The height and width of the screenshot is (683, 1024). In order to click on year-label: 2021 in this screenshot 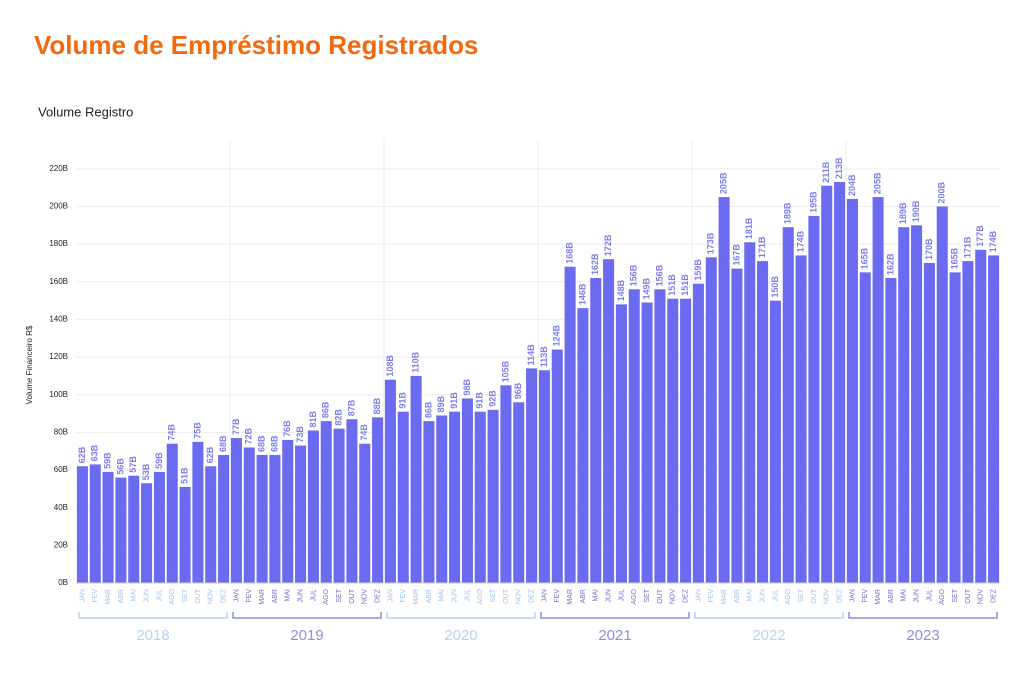, I will do `click(614, 635)`.